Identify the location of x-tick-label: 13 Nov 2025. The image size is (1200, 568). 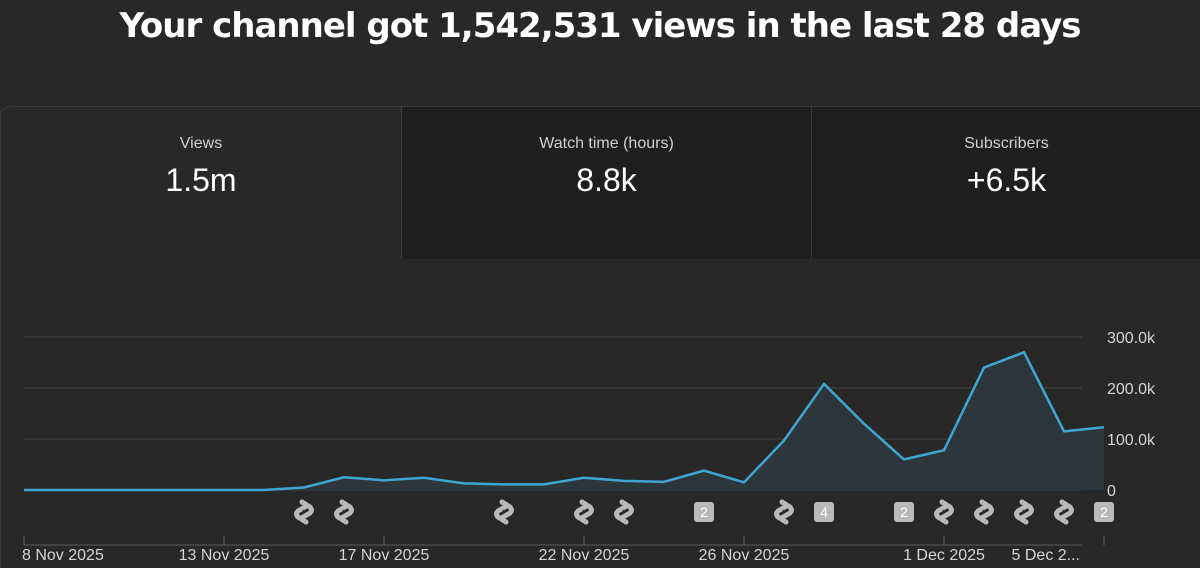
(224, 555).